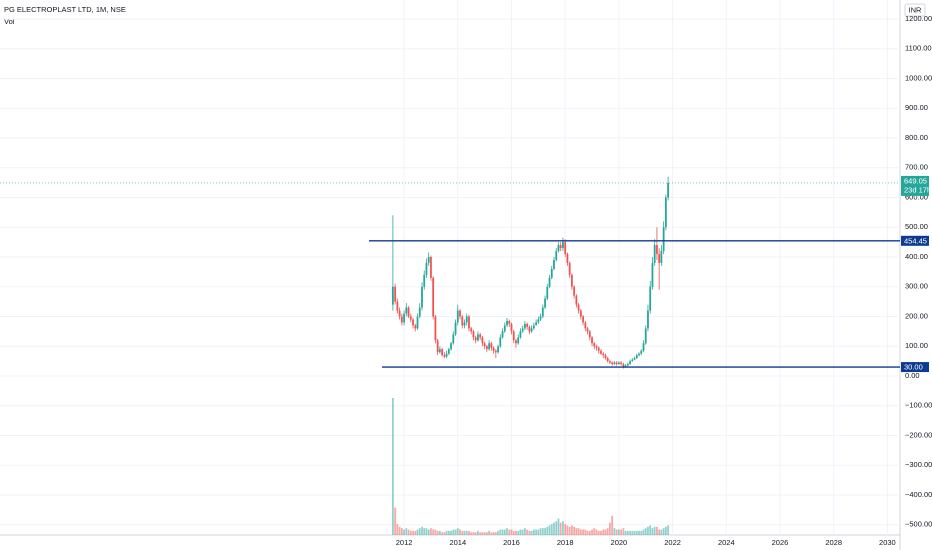 This screenshot has height=550, width=932. What do you see at coordinates (916, 137) in the screenshot?
I see `y-tick-label: 800.00` at bounding box center [916, 137].